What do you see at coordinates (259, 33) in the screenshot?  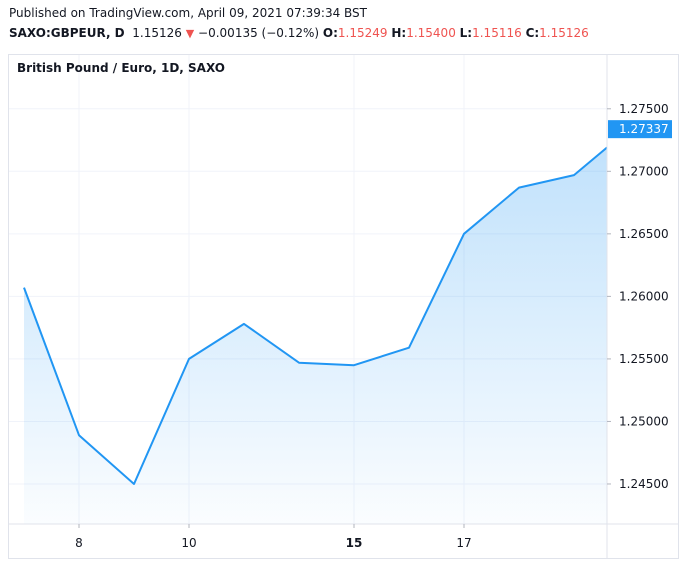 I see `price-change: −0.00135 (−0.12%)` at bounding box center [259, 33].